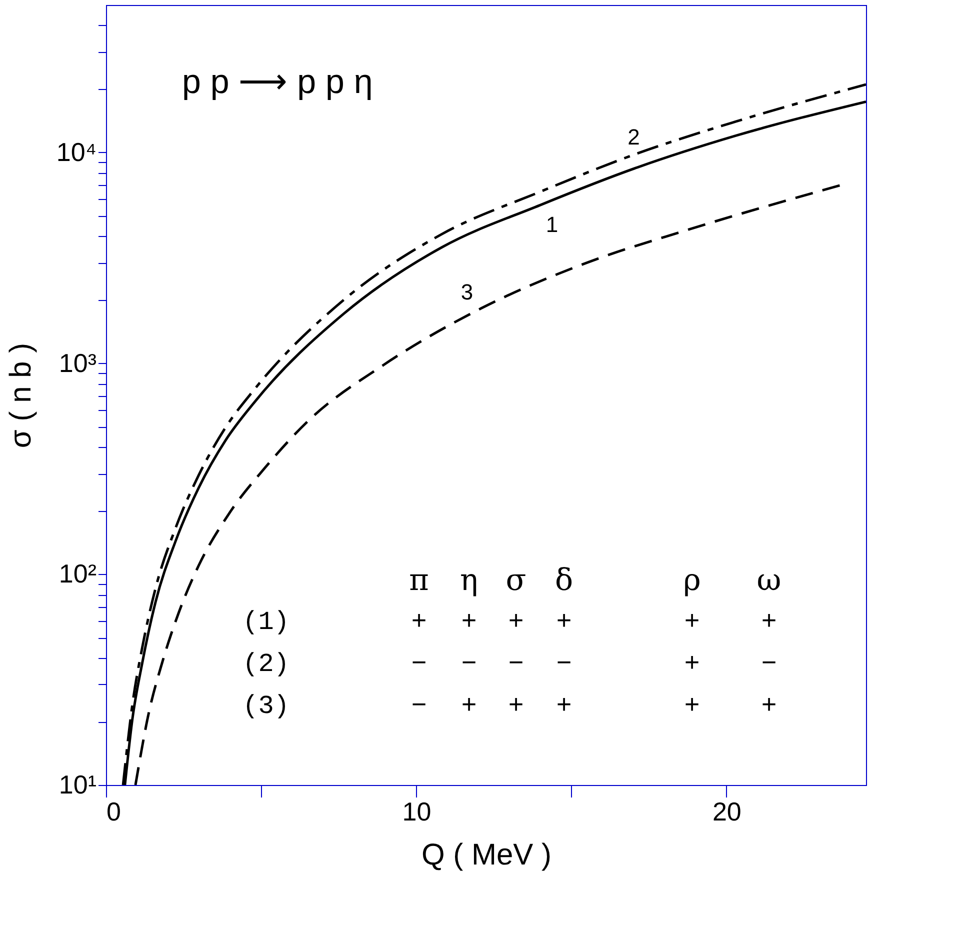  I want to click on text: (1) + + + + + +, so click(509, 622).